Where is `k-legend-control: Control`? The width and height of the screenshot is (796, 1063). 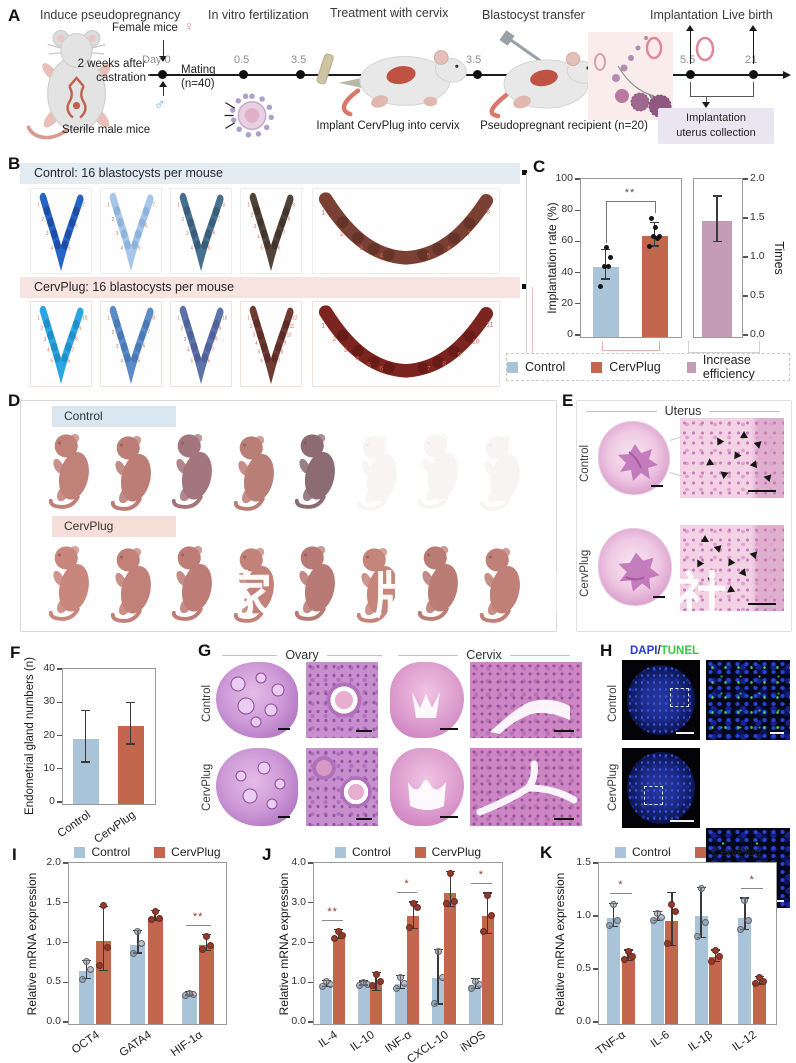 k-legend-control: Control is located at coordinates (651, 852).